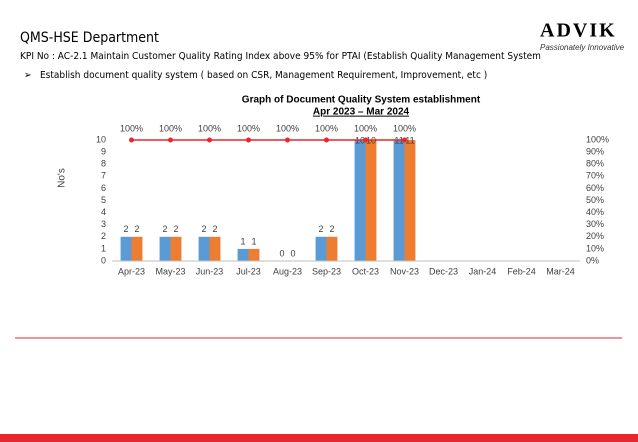 This screenshot has height=442, width=638. I want to click on x-tick-label: Dec-23, so click(443, 271).